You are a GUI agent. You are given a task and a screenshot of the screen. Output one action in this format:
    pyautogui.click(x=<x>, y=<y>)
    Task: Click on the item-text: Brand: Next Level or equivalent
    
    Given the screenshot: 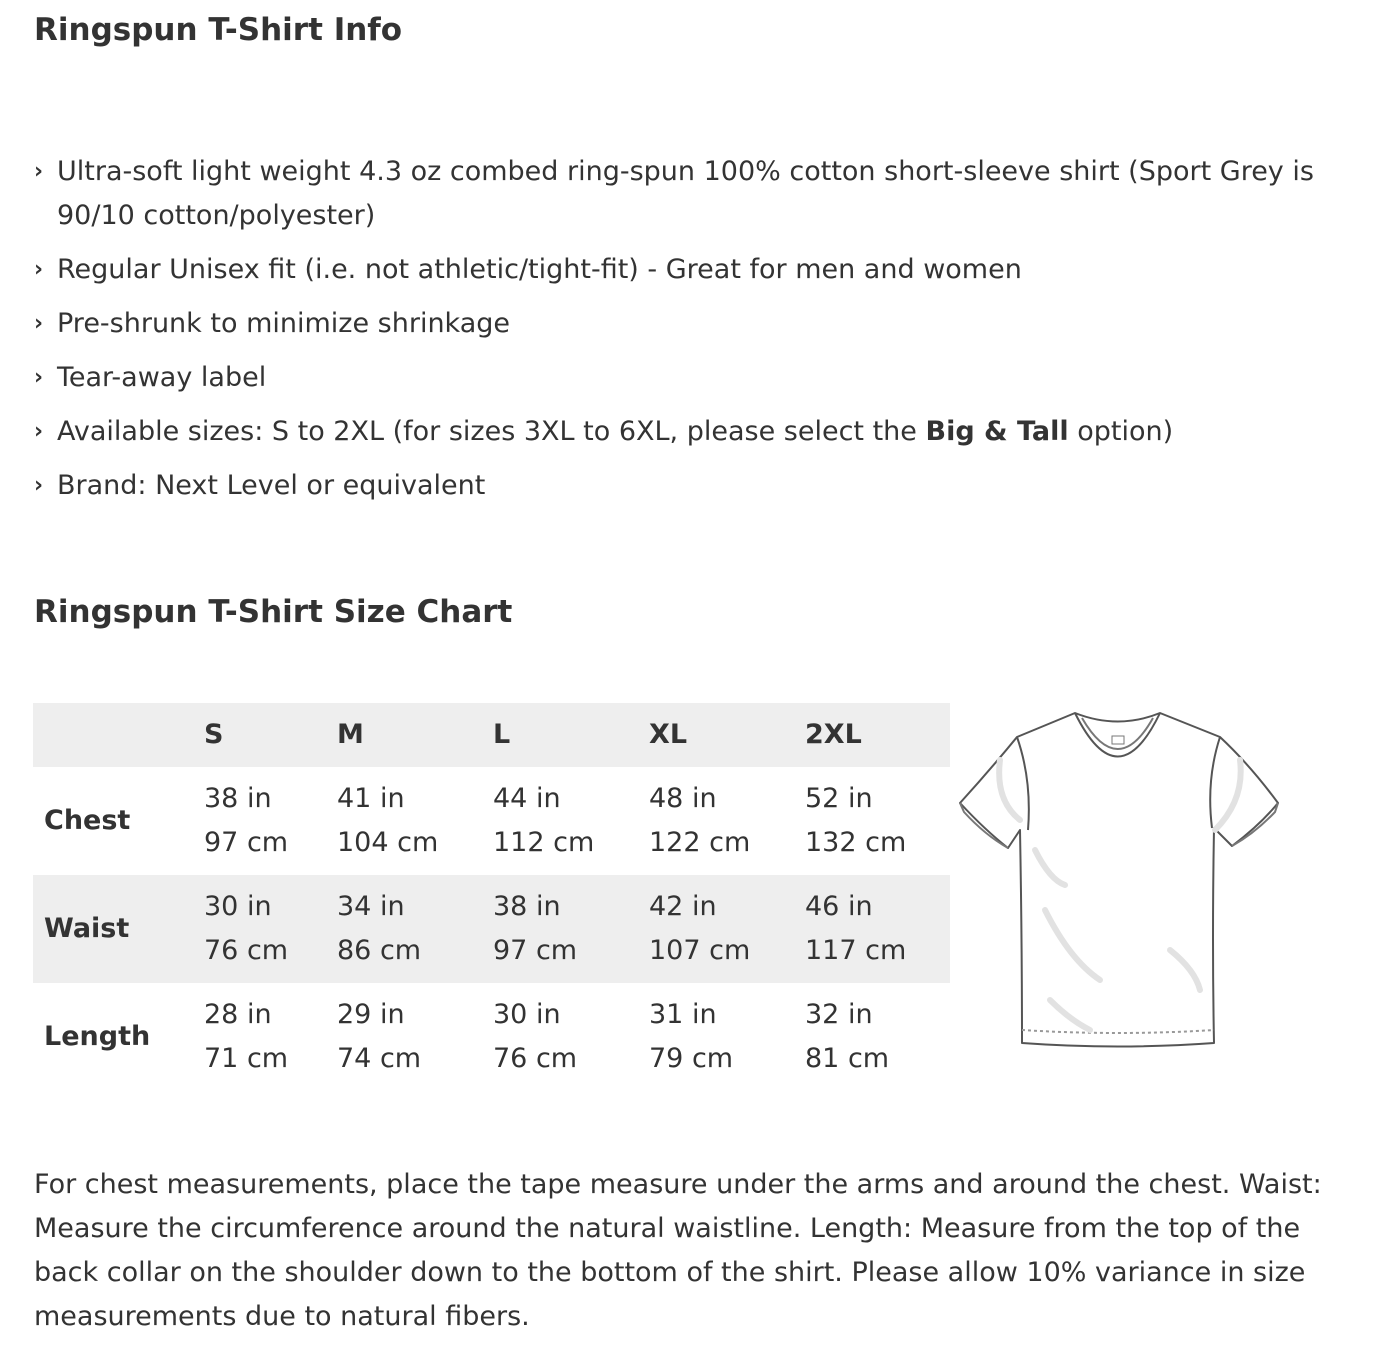 What is the action you would take?
    pyautogui.click(x=271, y=485)
    